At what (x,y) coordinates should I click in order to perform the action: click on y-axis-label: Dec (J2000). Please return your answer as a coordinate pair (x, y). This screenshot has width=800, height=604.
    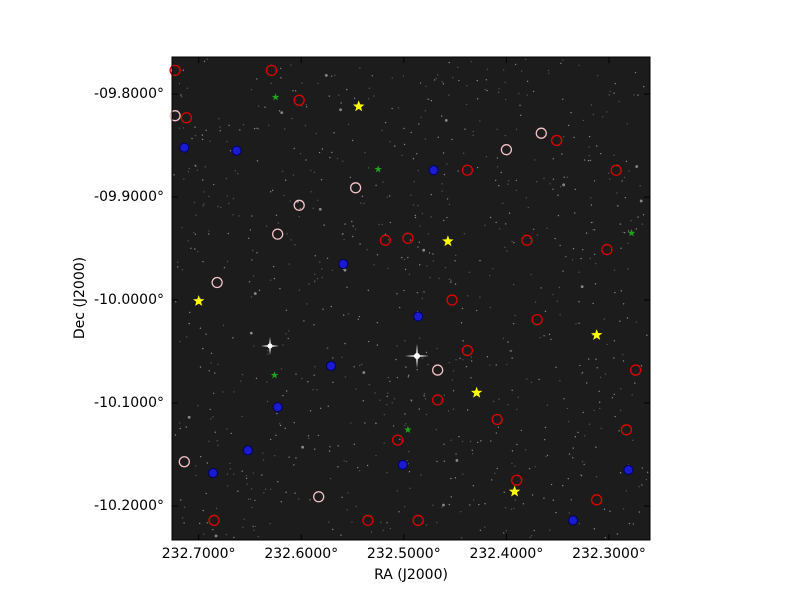
    Looking at the image, I should click on (80, 298).